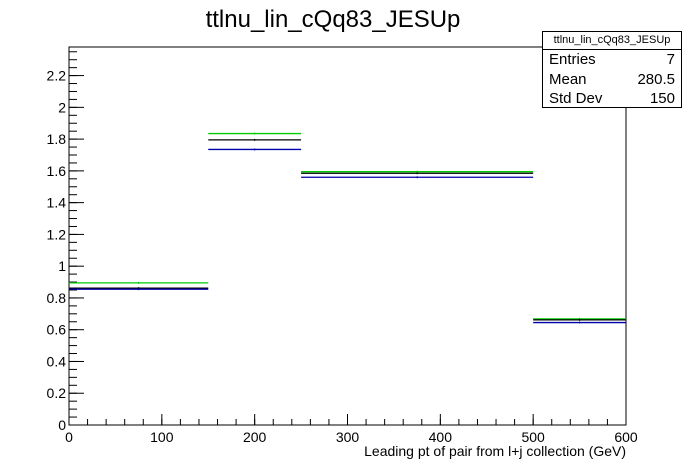 The image size is (696, 472). What do you see at coordinates (62, 425) in the screenshot?
I see `y-tick-label: 0` at bounding box center [62, 425].